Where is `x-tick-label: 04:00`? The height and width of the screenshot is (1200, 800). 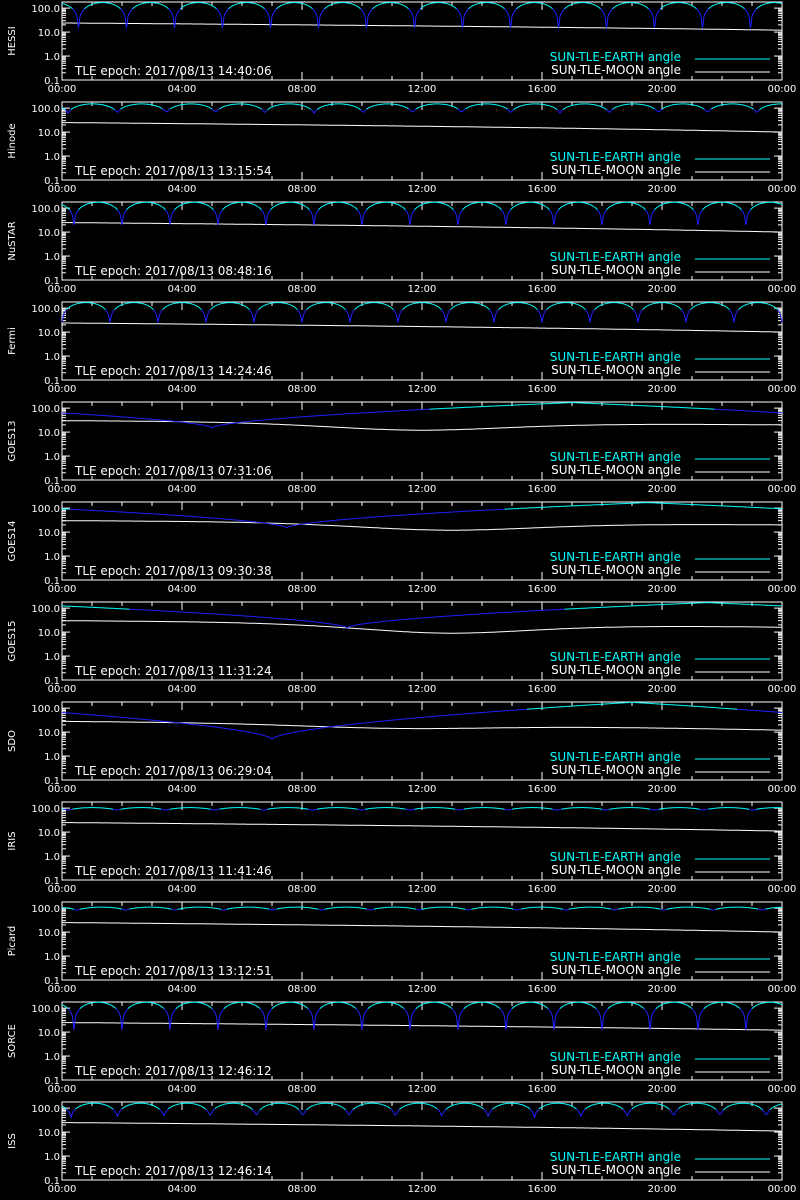 x-tick-label: 04:00 is located at coordinates (182, 389).